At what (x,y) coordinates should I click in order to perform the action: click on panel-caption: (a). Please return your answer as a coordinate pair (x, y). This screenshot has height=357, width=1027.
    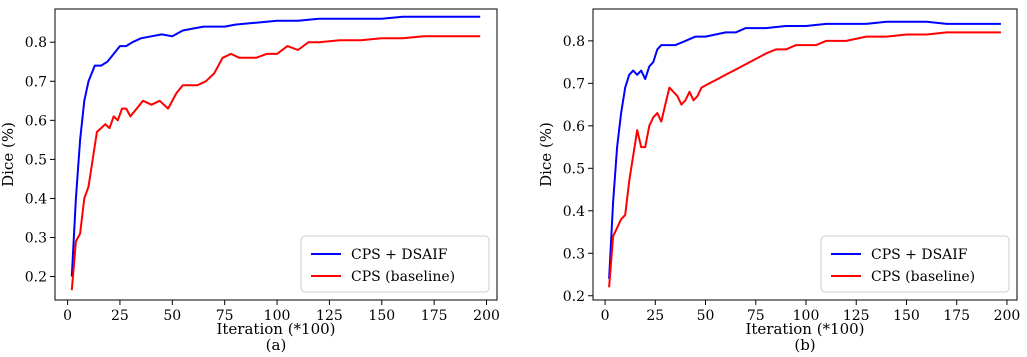
    Looking at the image, I should click on (276, 345).